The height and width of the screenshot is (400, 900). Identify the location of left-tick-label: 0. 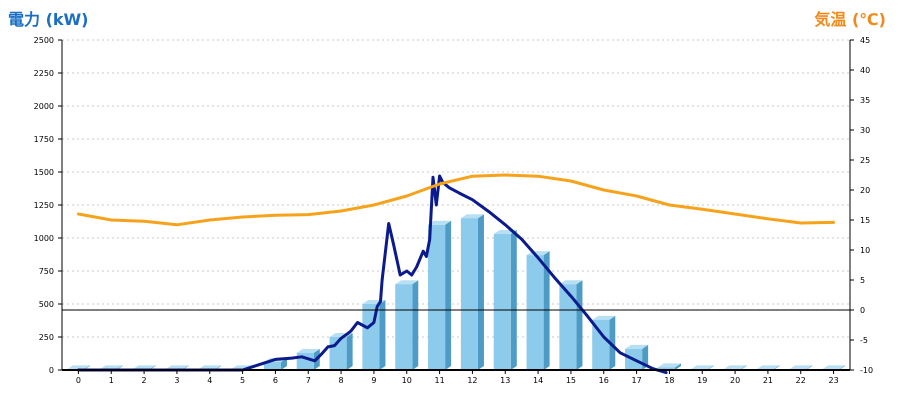
(51, 370).